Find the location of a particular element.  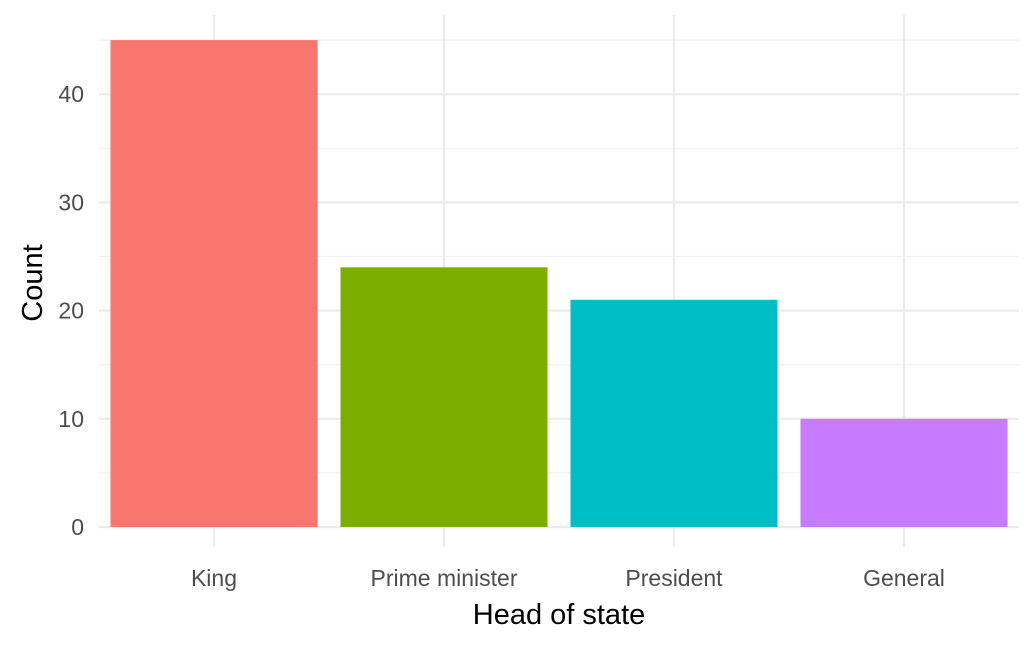

bar-prime-minister is located at coordinates (444, 397).